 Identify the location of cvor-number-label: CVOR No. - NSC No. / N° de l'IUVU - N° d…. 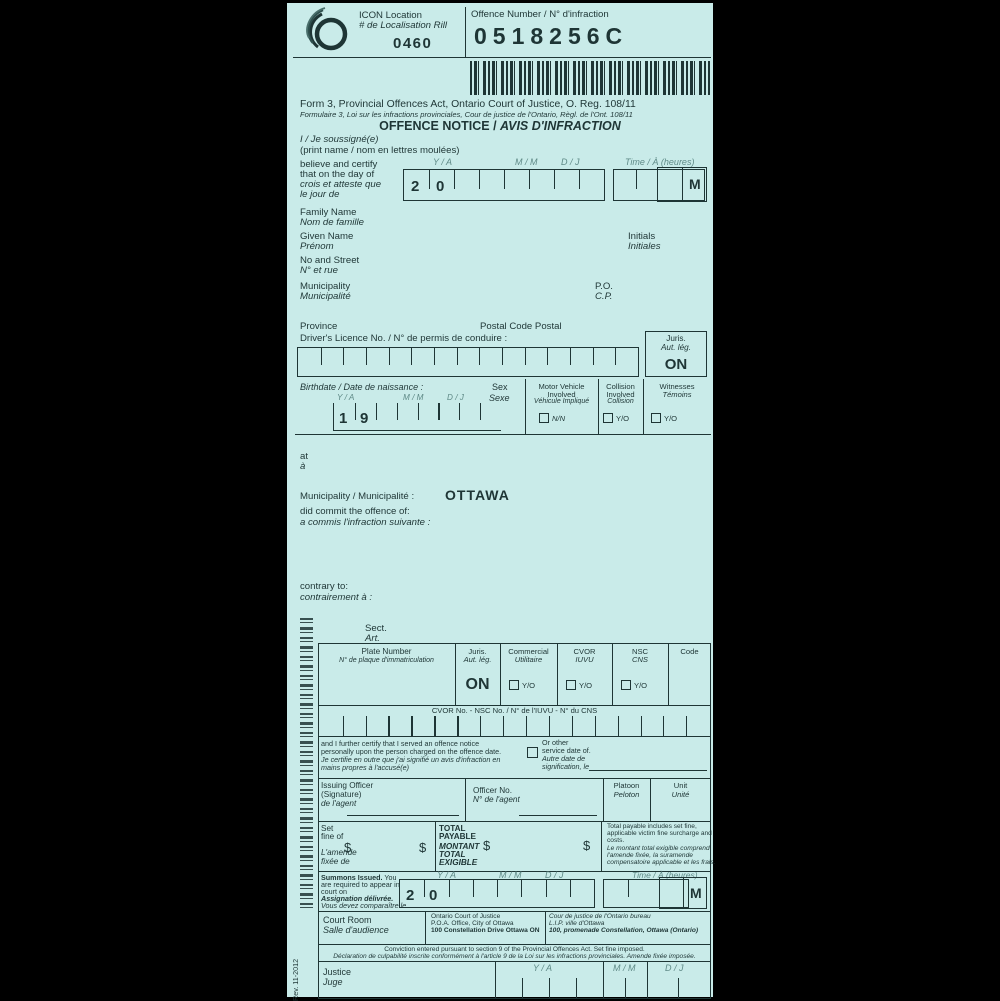
(514, 710).